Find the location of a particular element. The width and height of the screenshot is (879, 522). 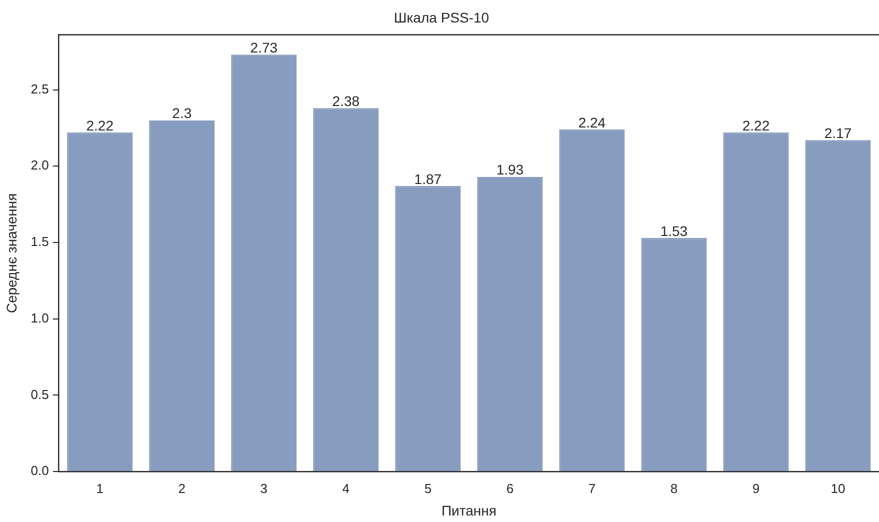

y-tick-label: 0.5 is located at coordinates (39, 394).